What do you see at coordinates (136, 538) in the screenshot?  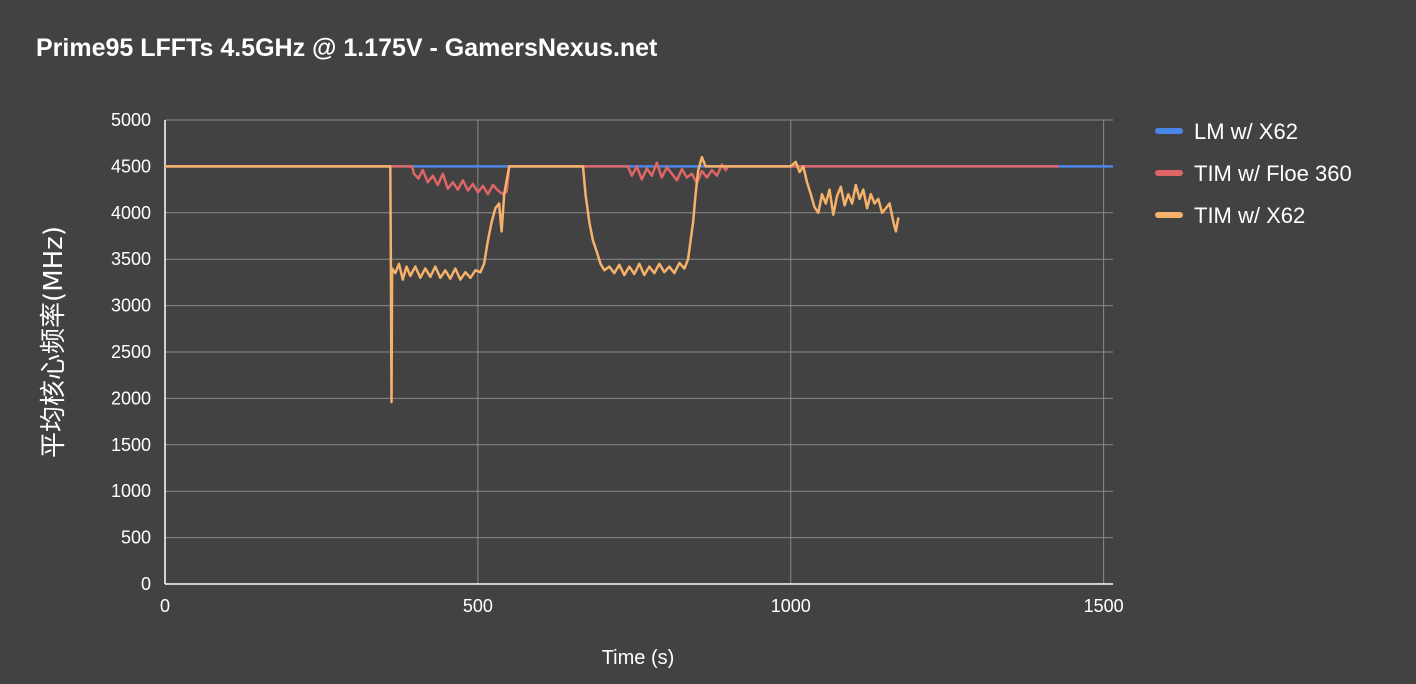 I see `y-tick-label: 500` at bounding box center [136, 538].